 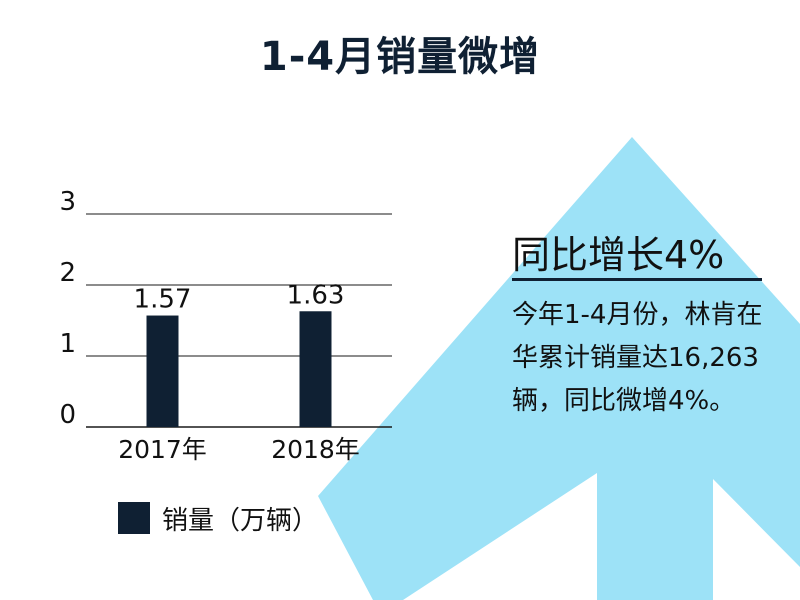 I want to click on data-label-0: 1.57, so click(x=163, y=300).